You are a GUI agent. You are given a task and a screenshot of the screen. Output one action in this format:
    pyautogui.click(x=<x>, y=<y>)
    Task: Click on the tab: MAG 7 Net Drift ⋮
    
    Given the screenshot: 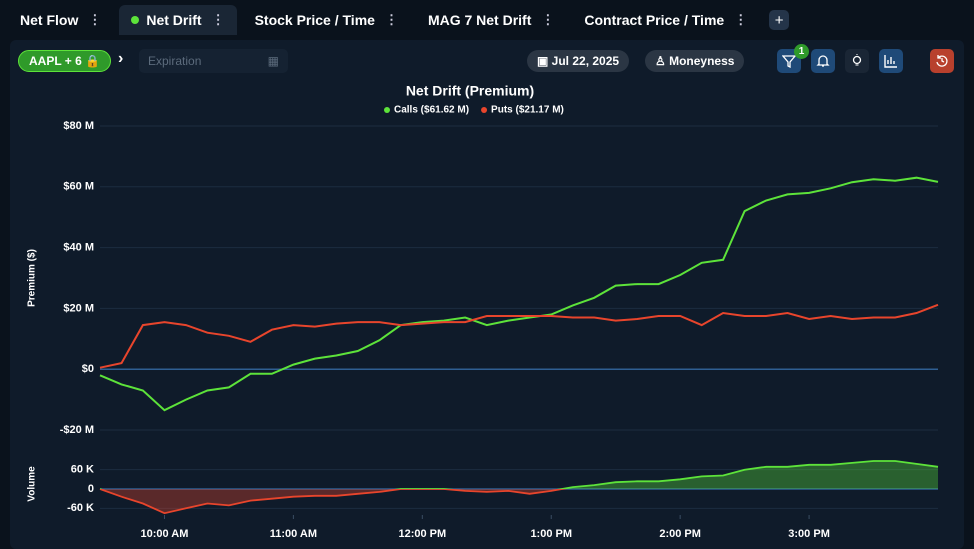 What is the action you would take?
    pyautogui.click(x=491, y=20)
    